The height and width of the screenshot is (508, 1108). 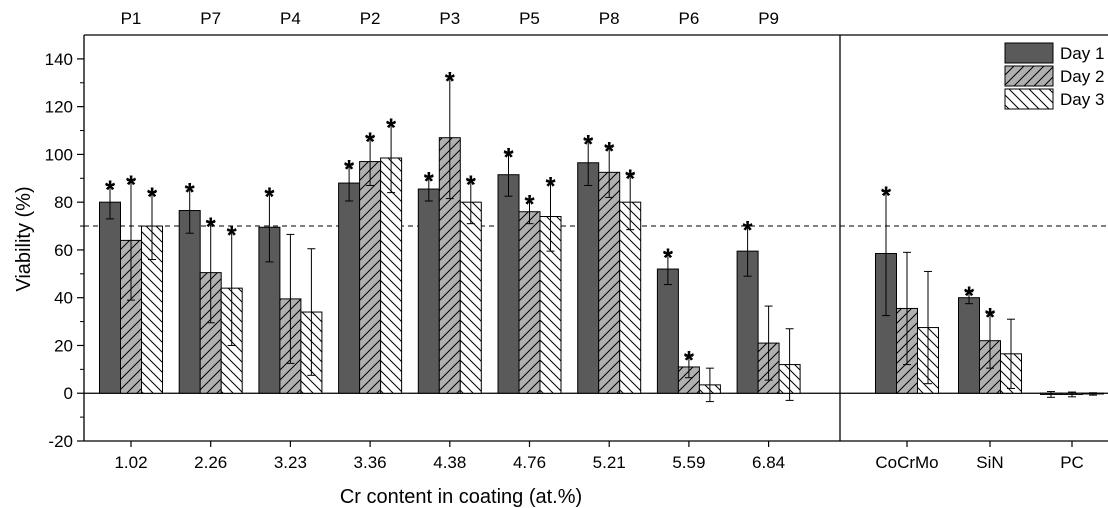 I want to click on x-tick-label: PC, so click(x=1072, y=462).